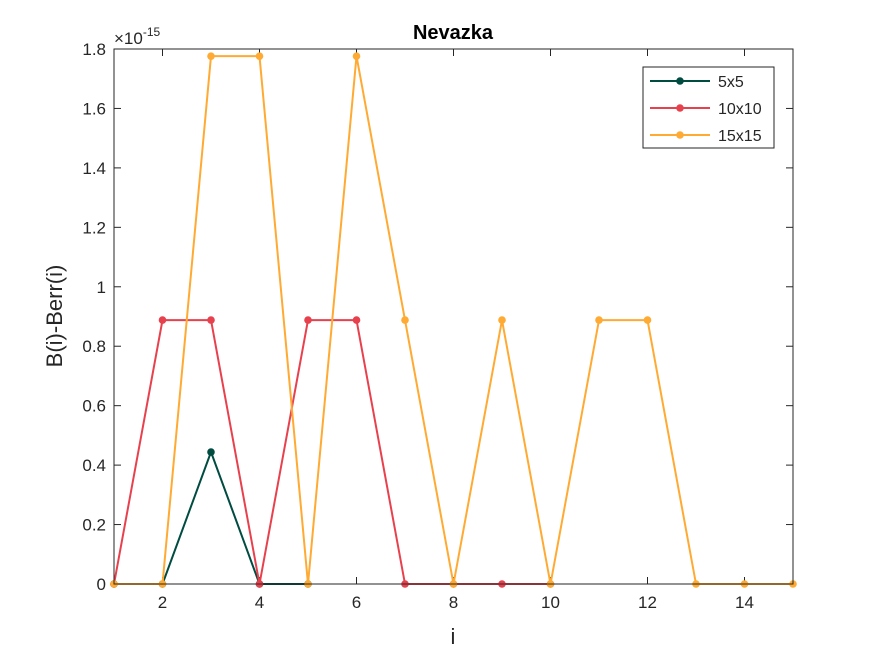  What do you see at coordinates (94, 227) in the screenshot?
I see `y-tick-label: 1.2` at bounding box center [94, 227].